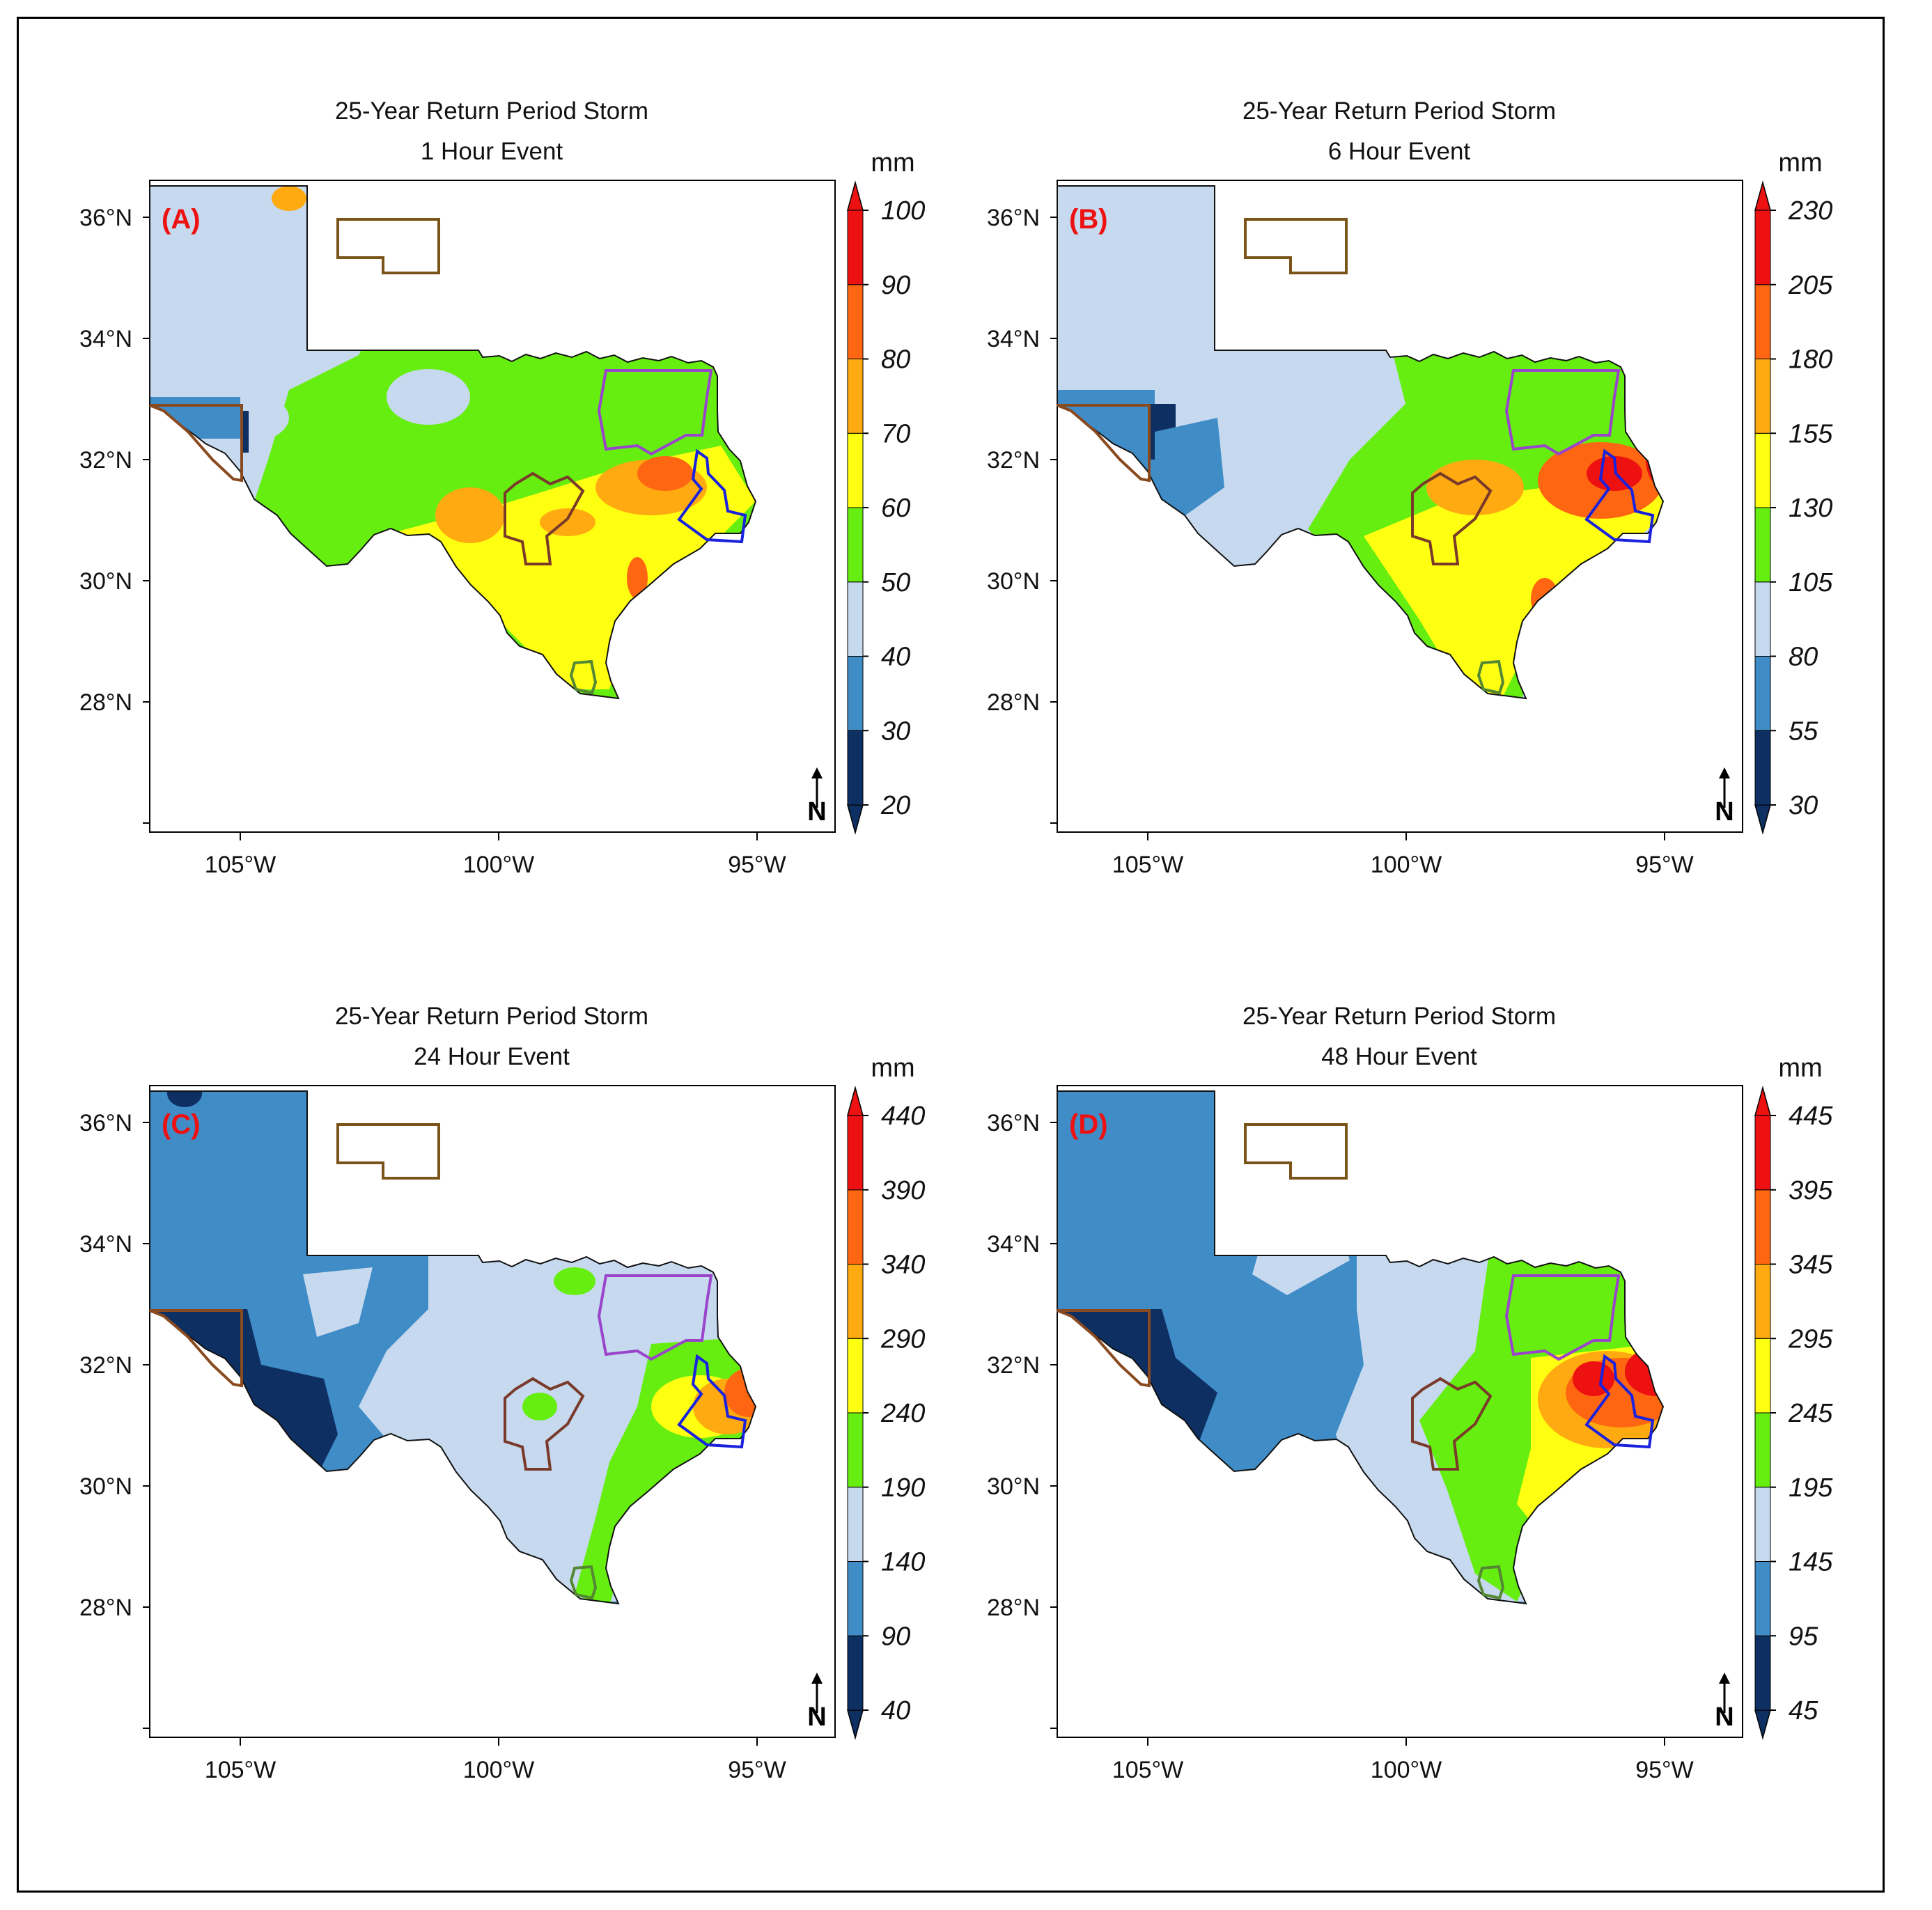 Image resolution: width=1932 pixels, height=1910 pixels. Describe the element at coordinates (893, 1069) in the screenshot. I see `panel-c-unit: mm` at that location.